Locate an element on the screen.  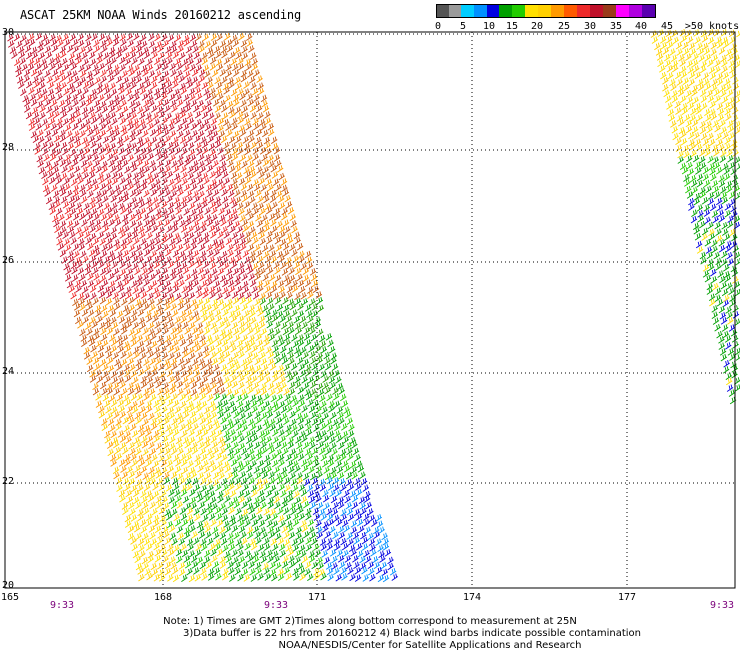
legend-swatch is located at coordinates (609, 11).